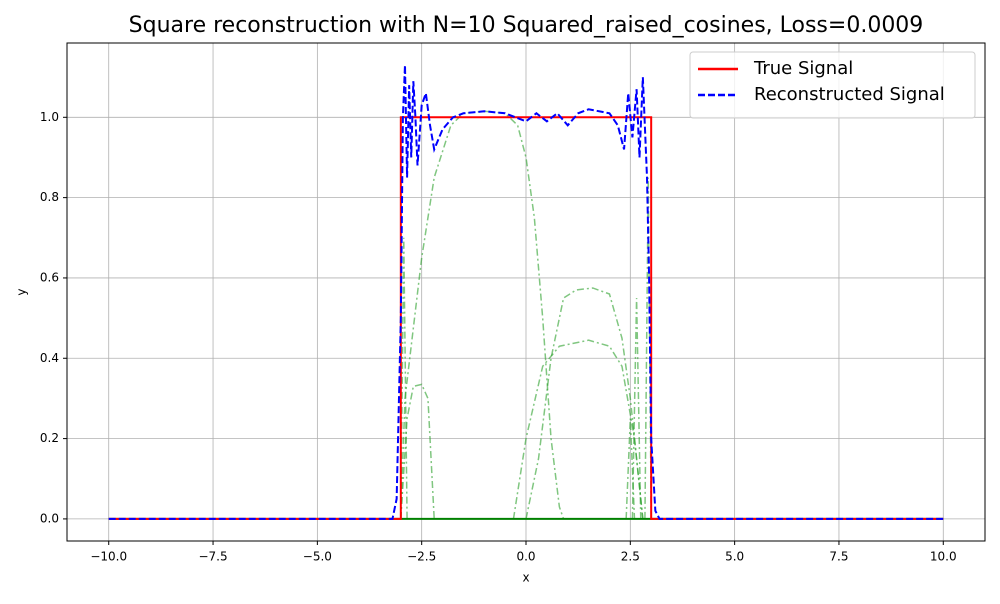  What do you see at coordinates (838, 557) in the screenshot?
I see `x-tick-label: 7.5` at bounding box center [838, 557].